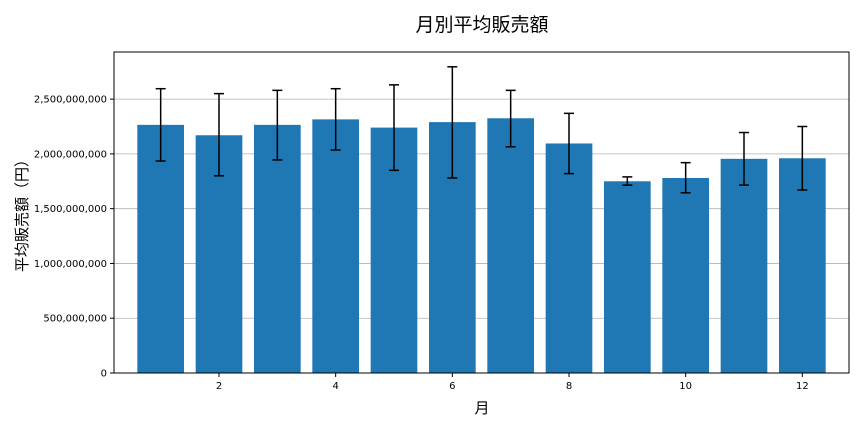 This screenshot has width=864, height=432. What do you see at coordinates (22, 212) in the screenshot?
I see `y-axis-label: 平均販売額（円）` at bounding box center [22, 212].